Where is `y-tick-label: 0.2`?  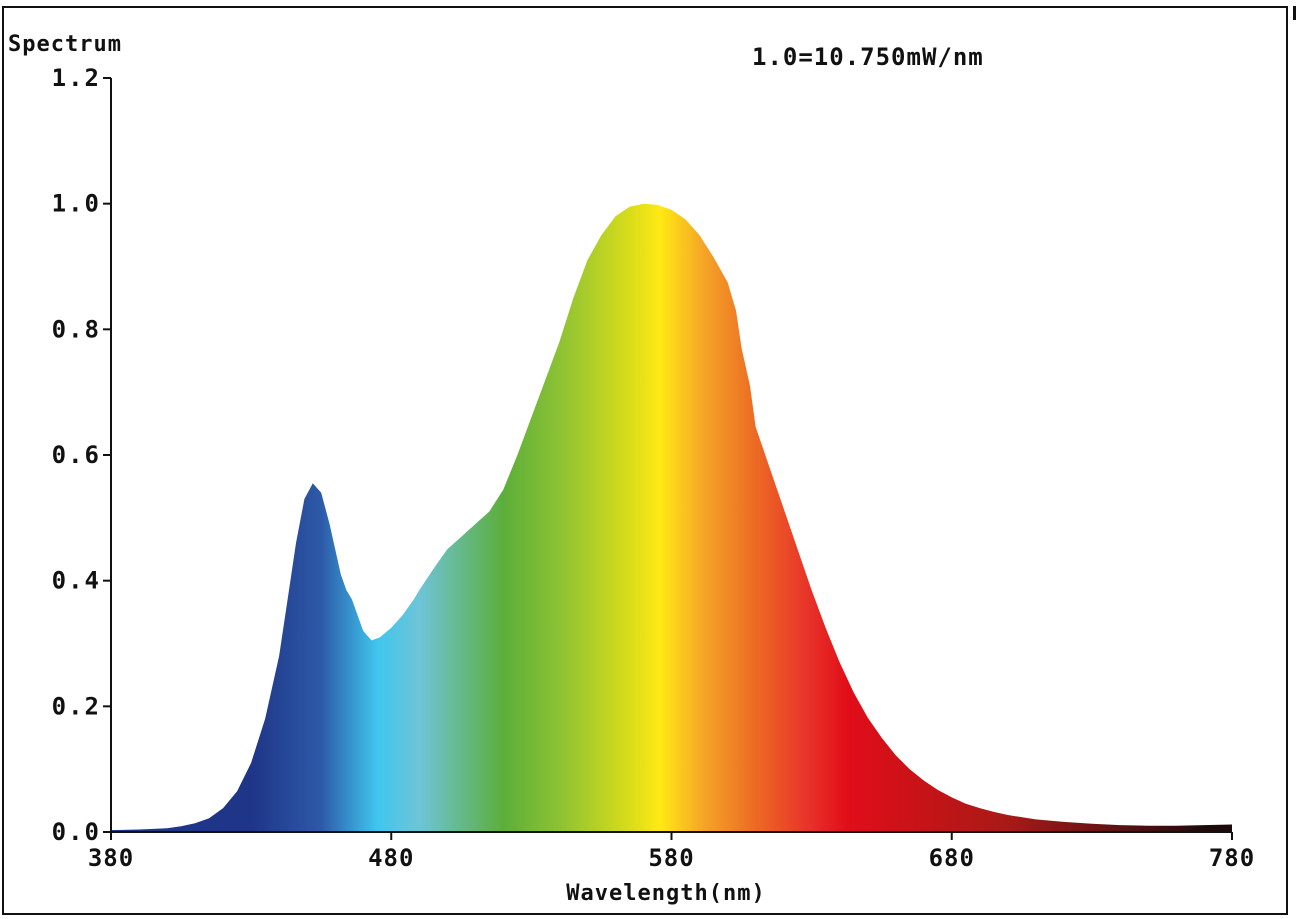 y-tick-label: 0.2 is located at coordinates (76, 706).